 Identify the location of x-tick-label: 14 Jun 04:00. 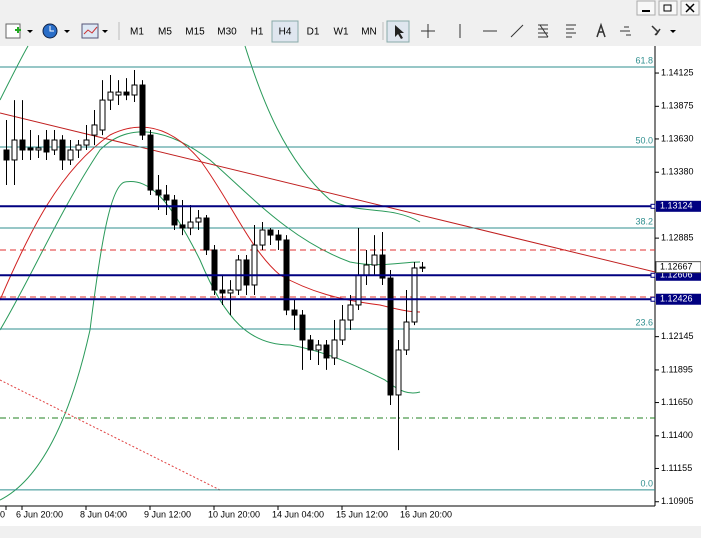
(298, 514).